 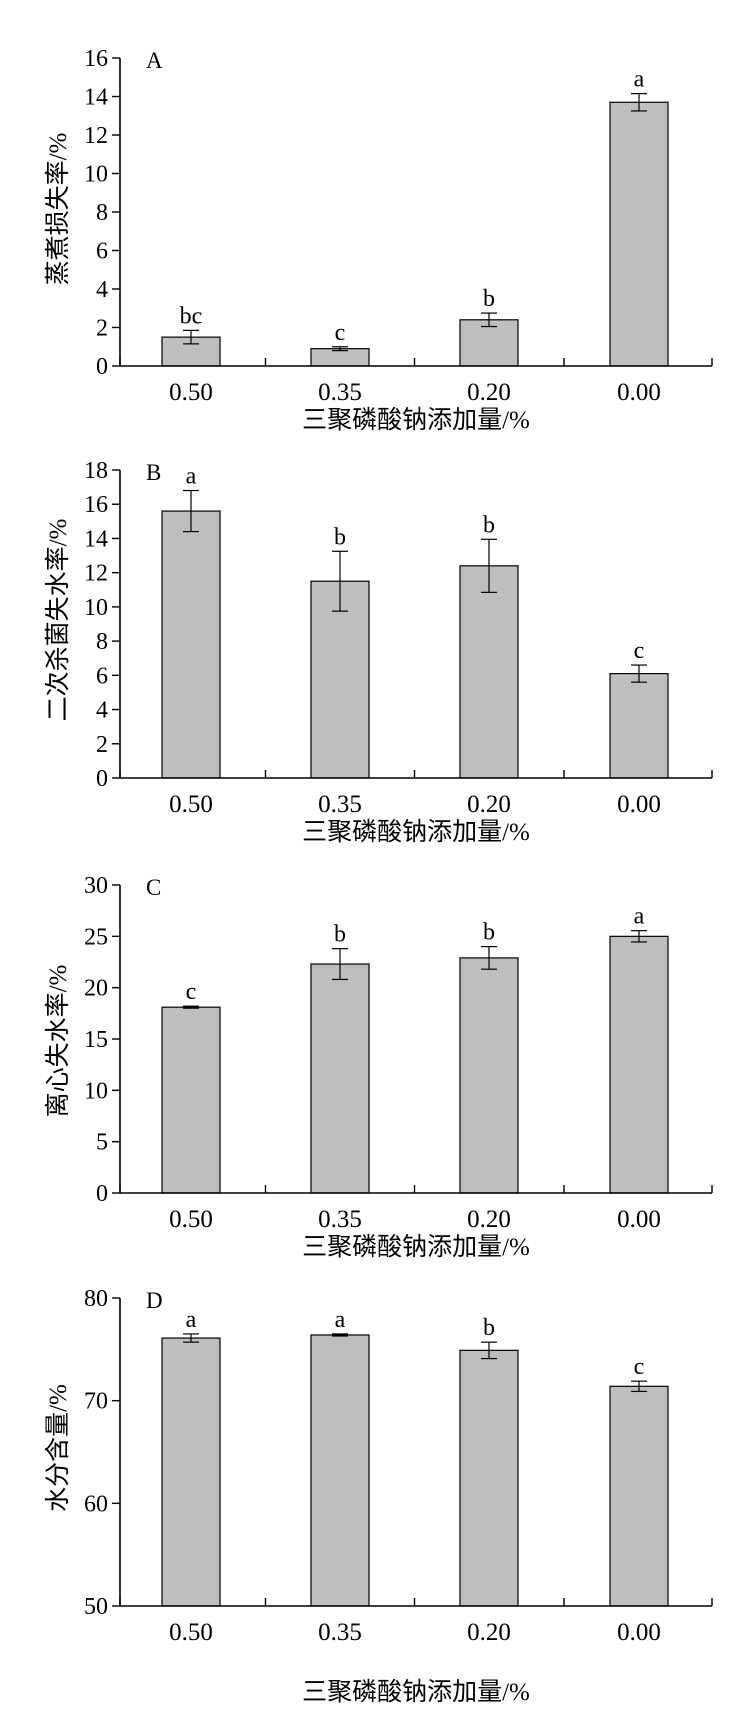 I want to click on panel-b: B 二次杀菌失水率/% 三聚磷酸钠添加量/%, so click(x=287, y=653).